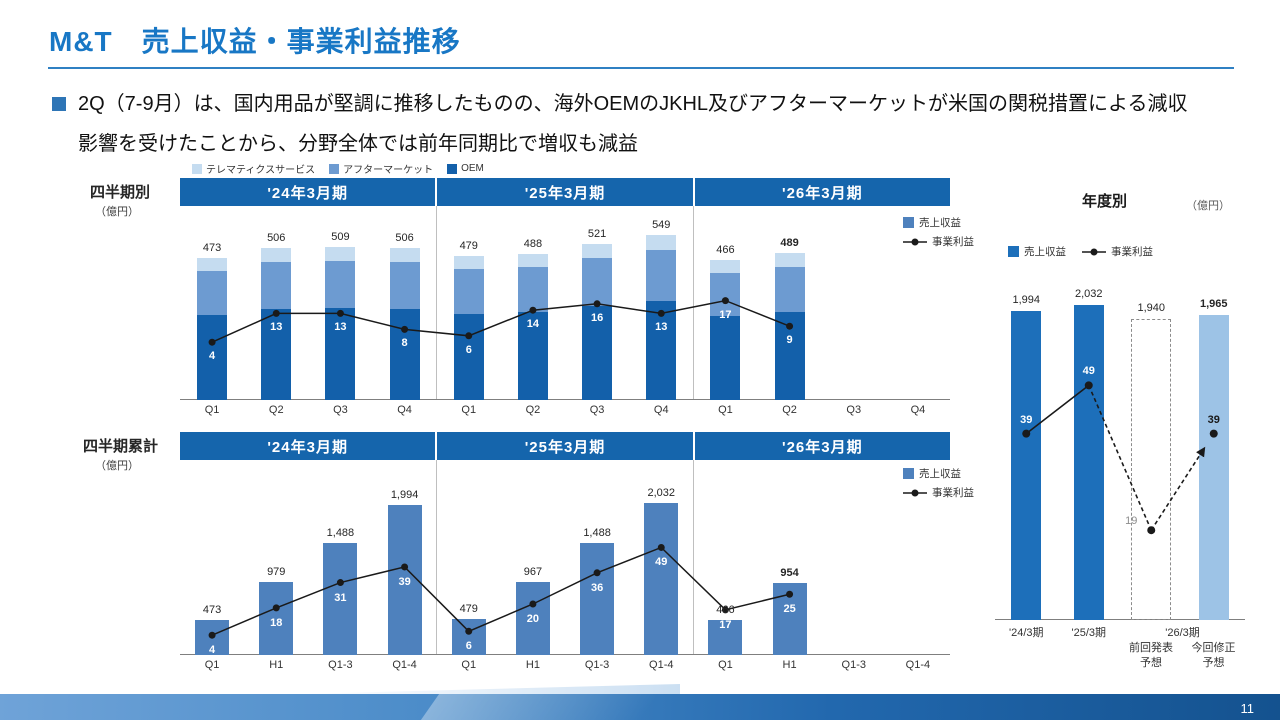 This screenshot has height=720, width=1280. I want to click on x-label-fy24: '24/3期, so click(1026, 633).